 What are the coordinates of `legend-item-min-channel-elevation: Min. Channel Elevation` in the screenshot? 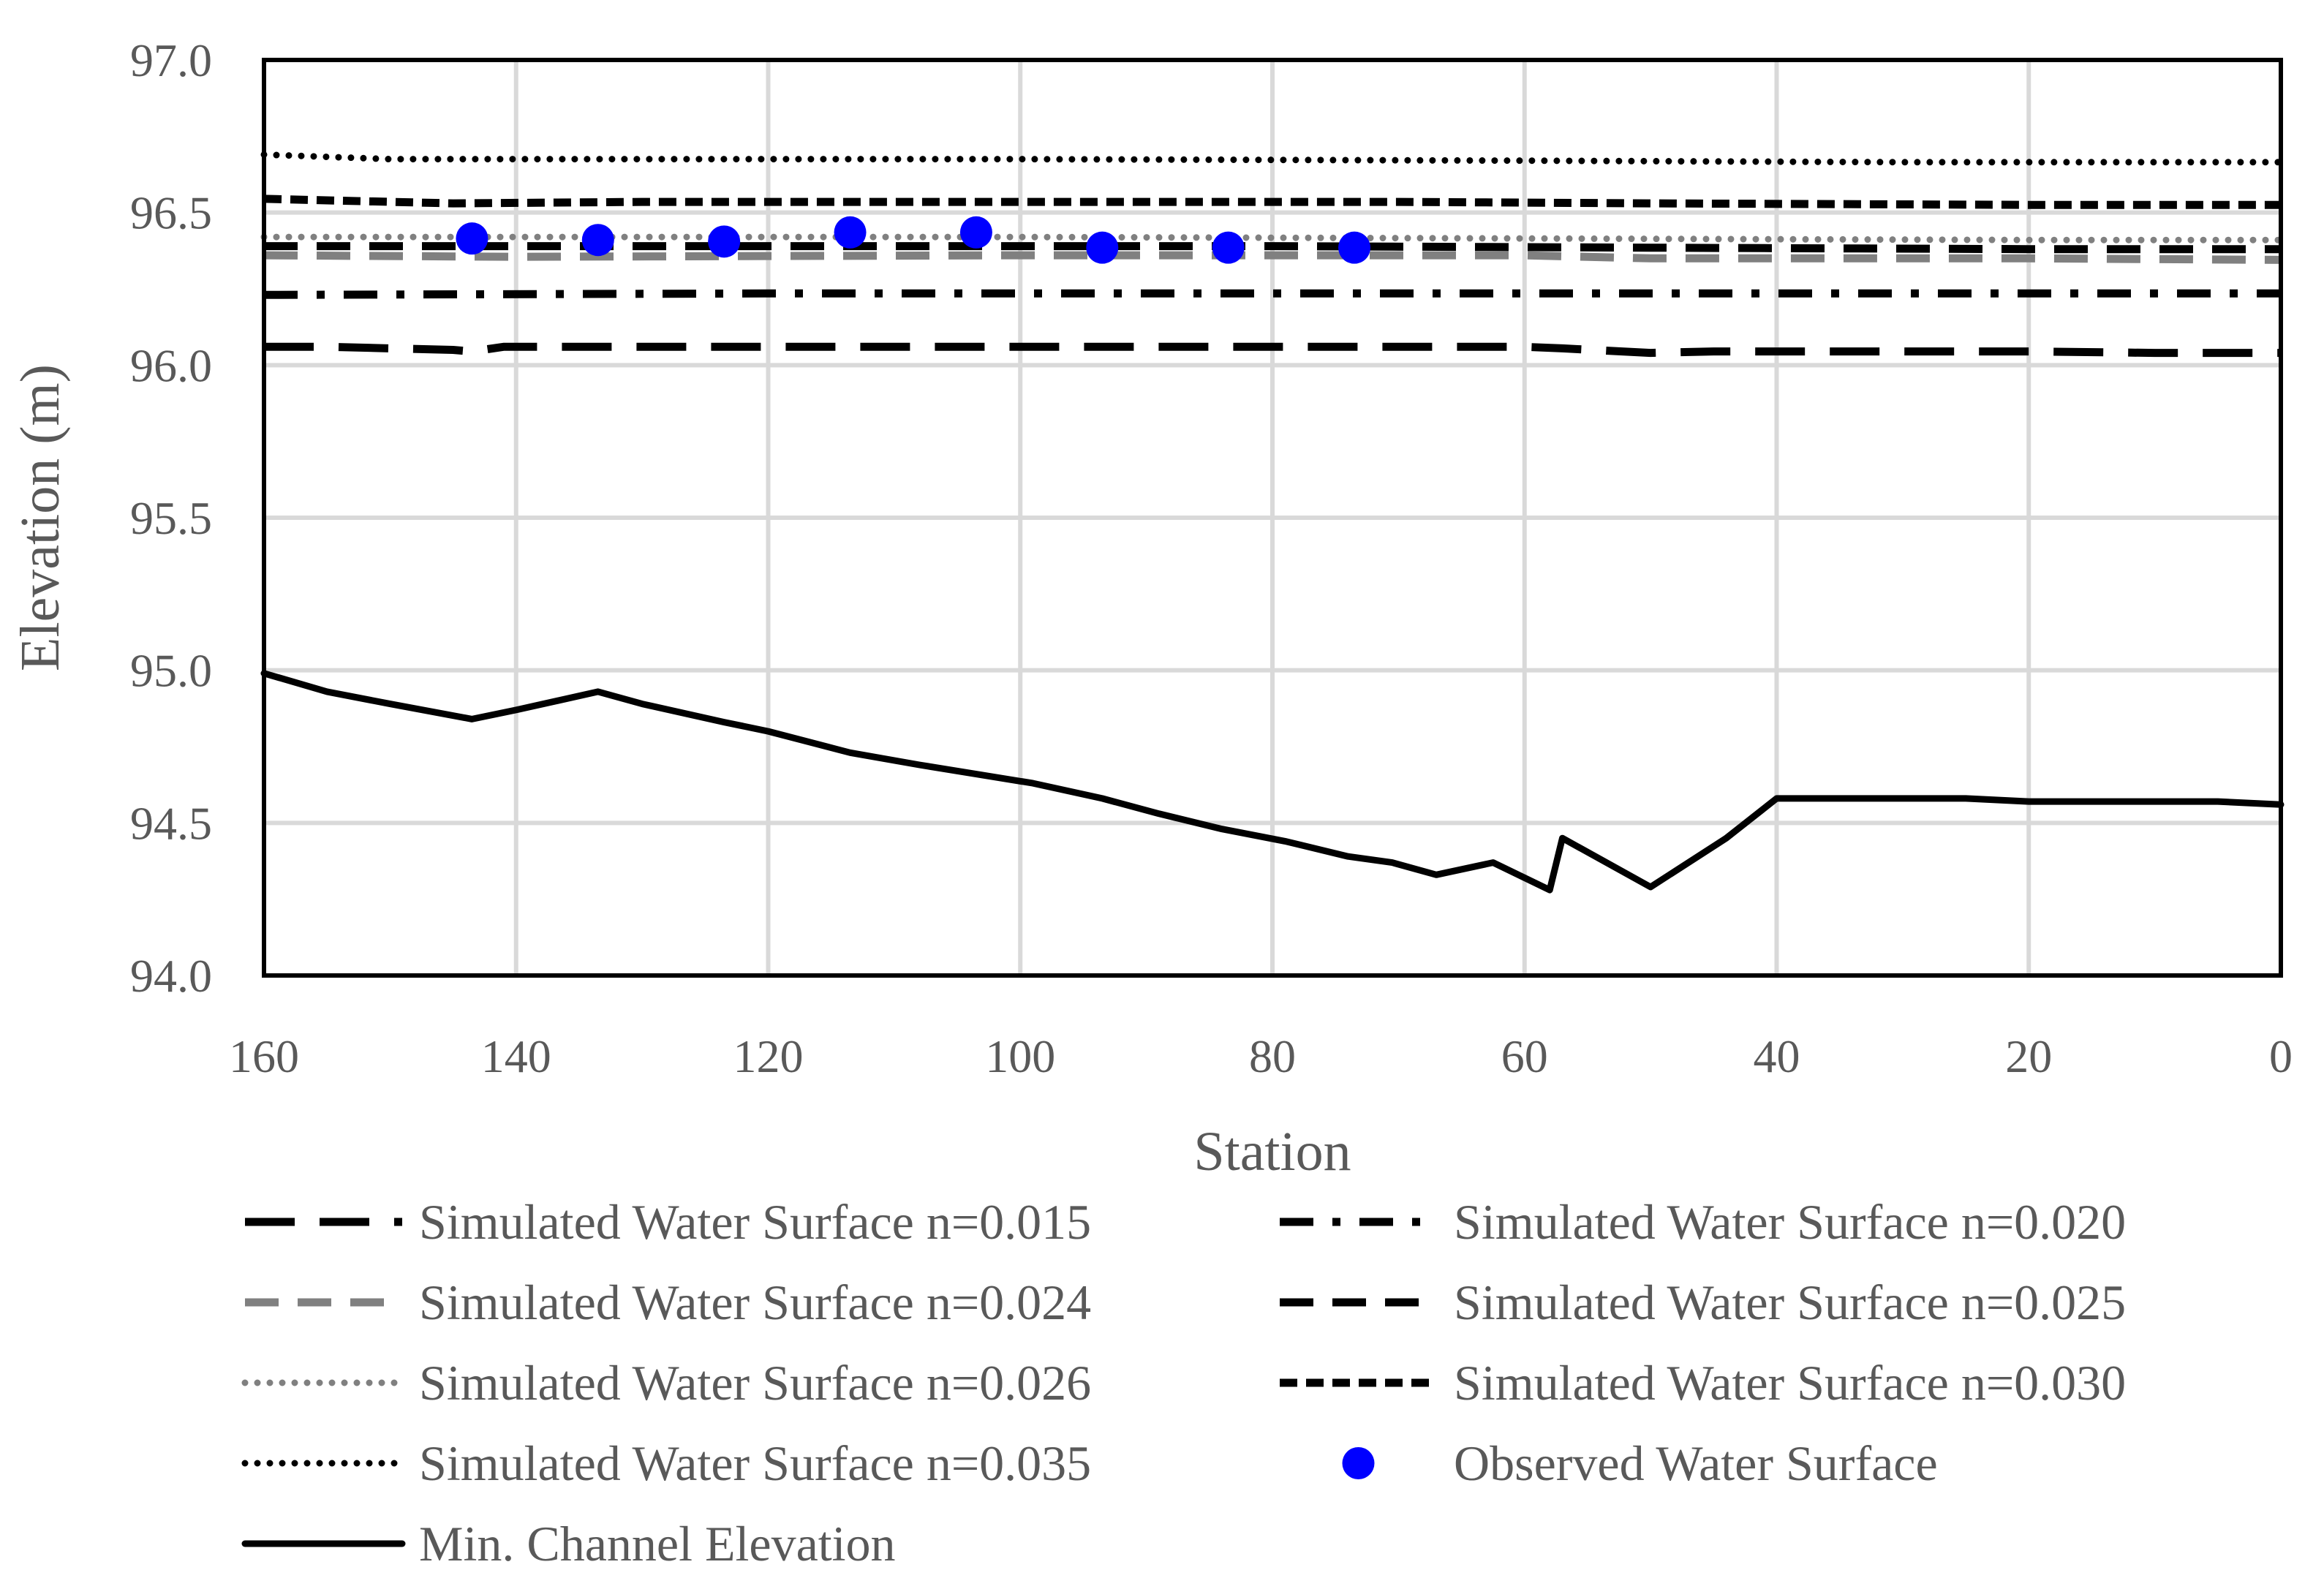 It's located at (568, 1543).